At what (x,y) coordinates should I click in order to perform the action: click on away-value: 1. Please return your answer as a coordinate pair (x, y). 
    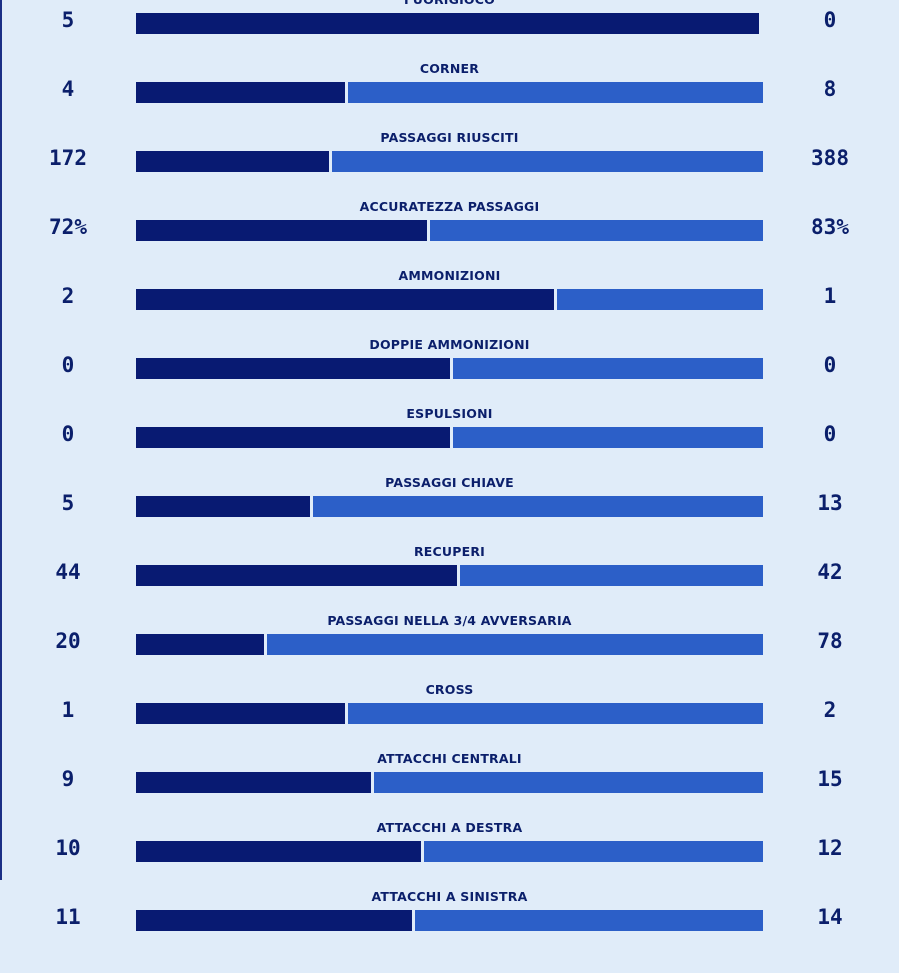
    Looking at the image, I should click on (830, 296).